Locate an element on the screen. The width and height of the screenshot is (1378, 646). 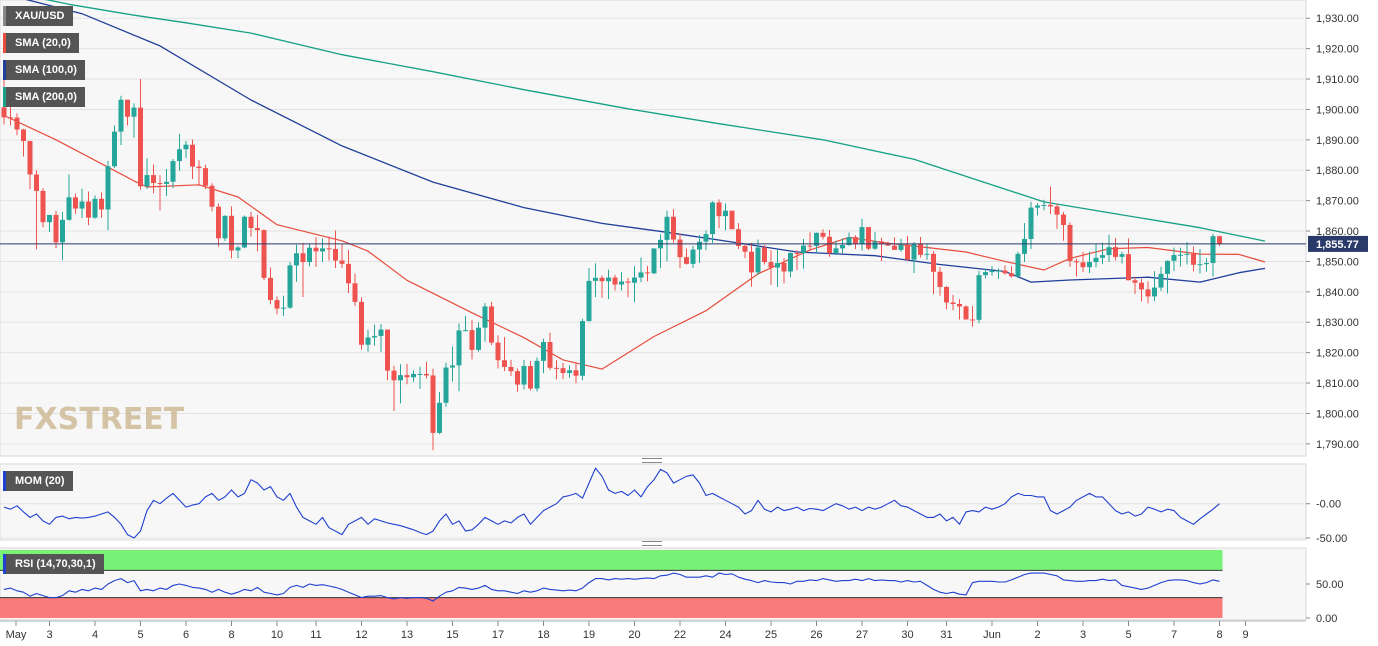
date-tick-label: 15 is located at coordinates (452, 635).